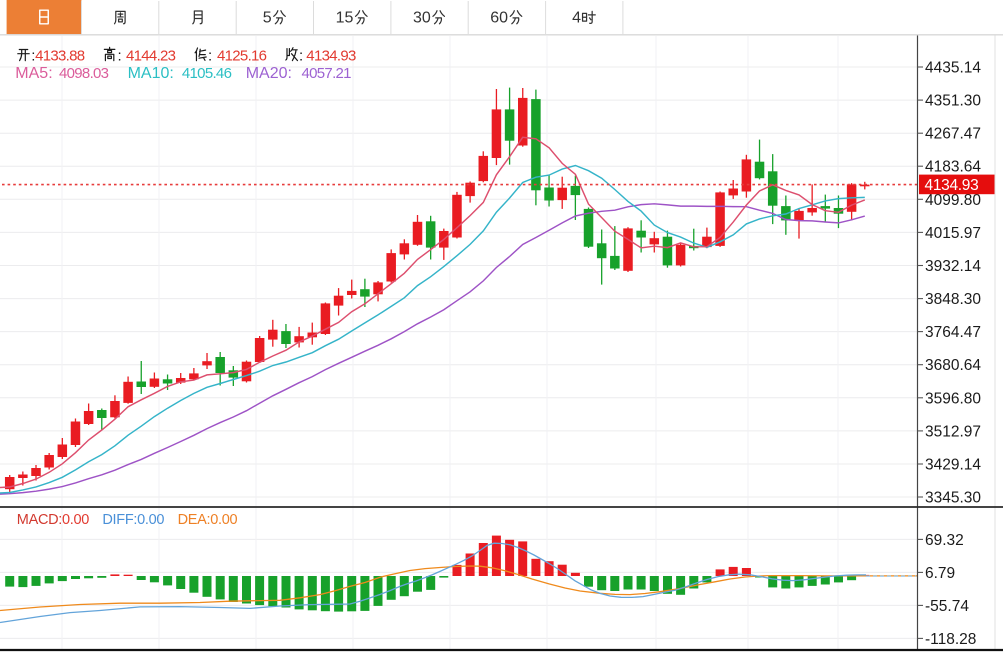  I want to click on svg-text: 6.79, so click(940, 573).